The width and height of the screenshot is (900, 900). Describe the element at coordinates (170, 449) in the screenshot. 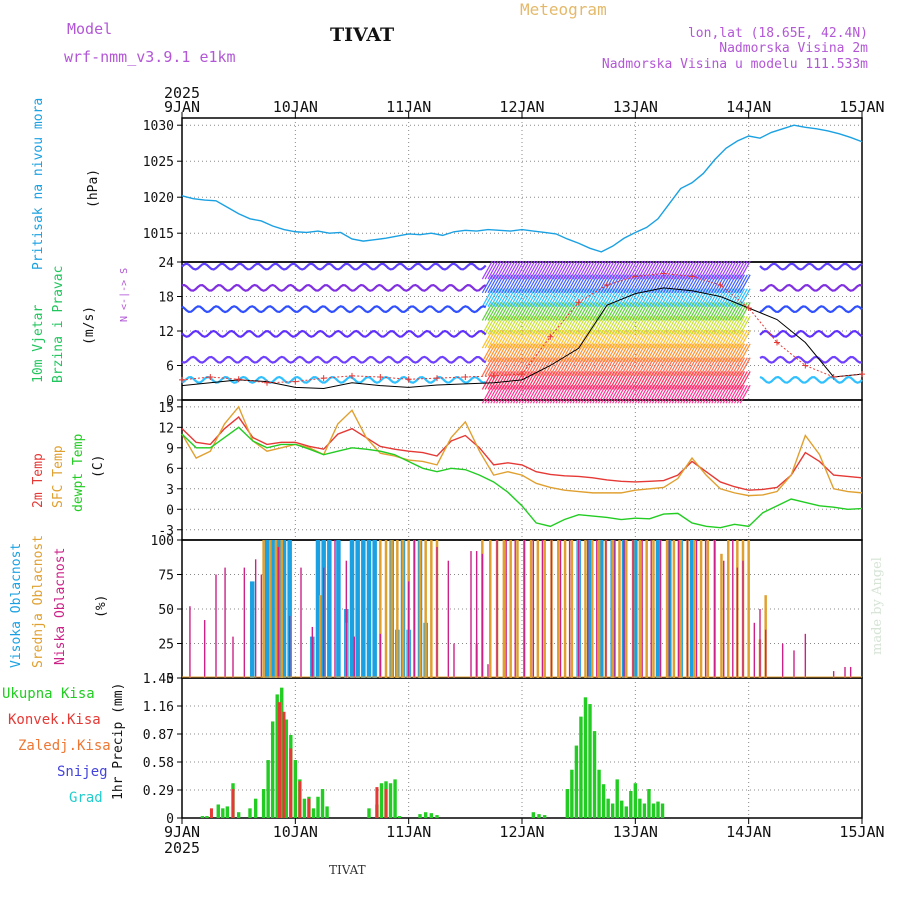

I see `y-tick-label: 9` at that location.